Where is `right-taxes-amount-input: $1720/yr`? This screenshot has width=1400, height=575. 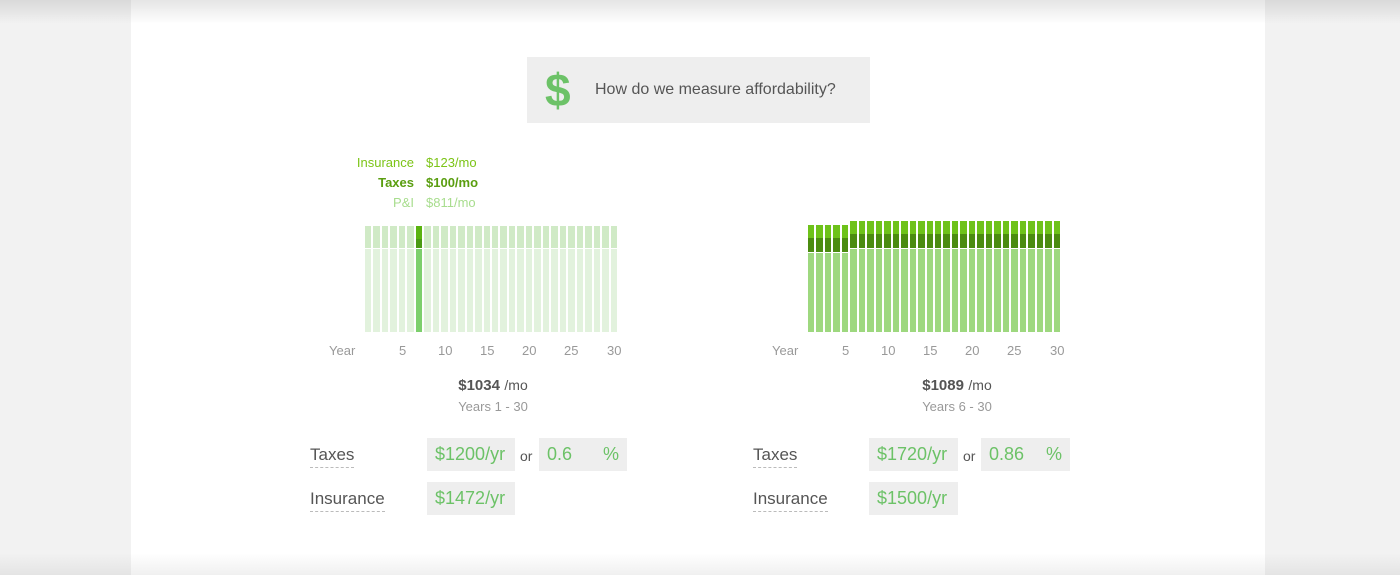
right-taxes-amount-input: $1720/yr is located at coordinates (913, 454).